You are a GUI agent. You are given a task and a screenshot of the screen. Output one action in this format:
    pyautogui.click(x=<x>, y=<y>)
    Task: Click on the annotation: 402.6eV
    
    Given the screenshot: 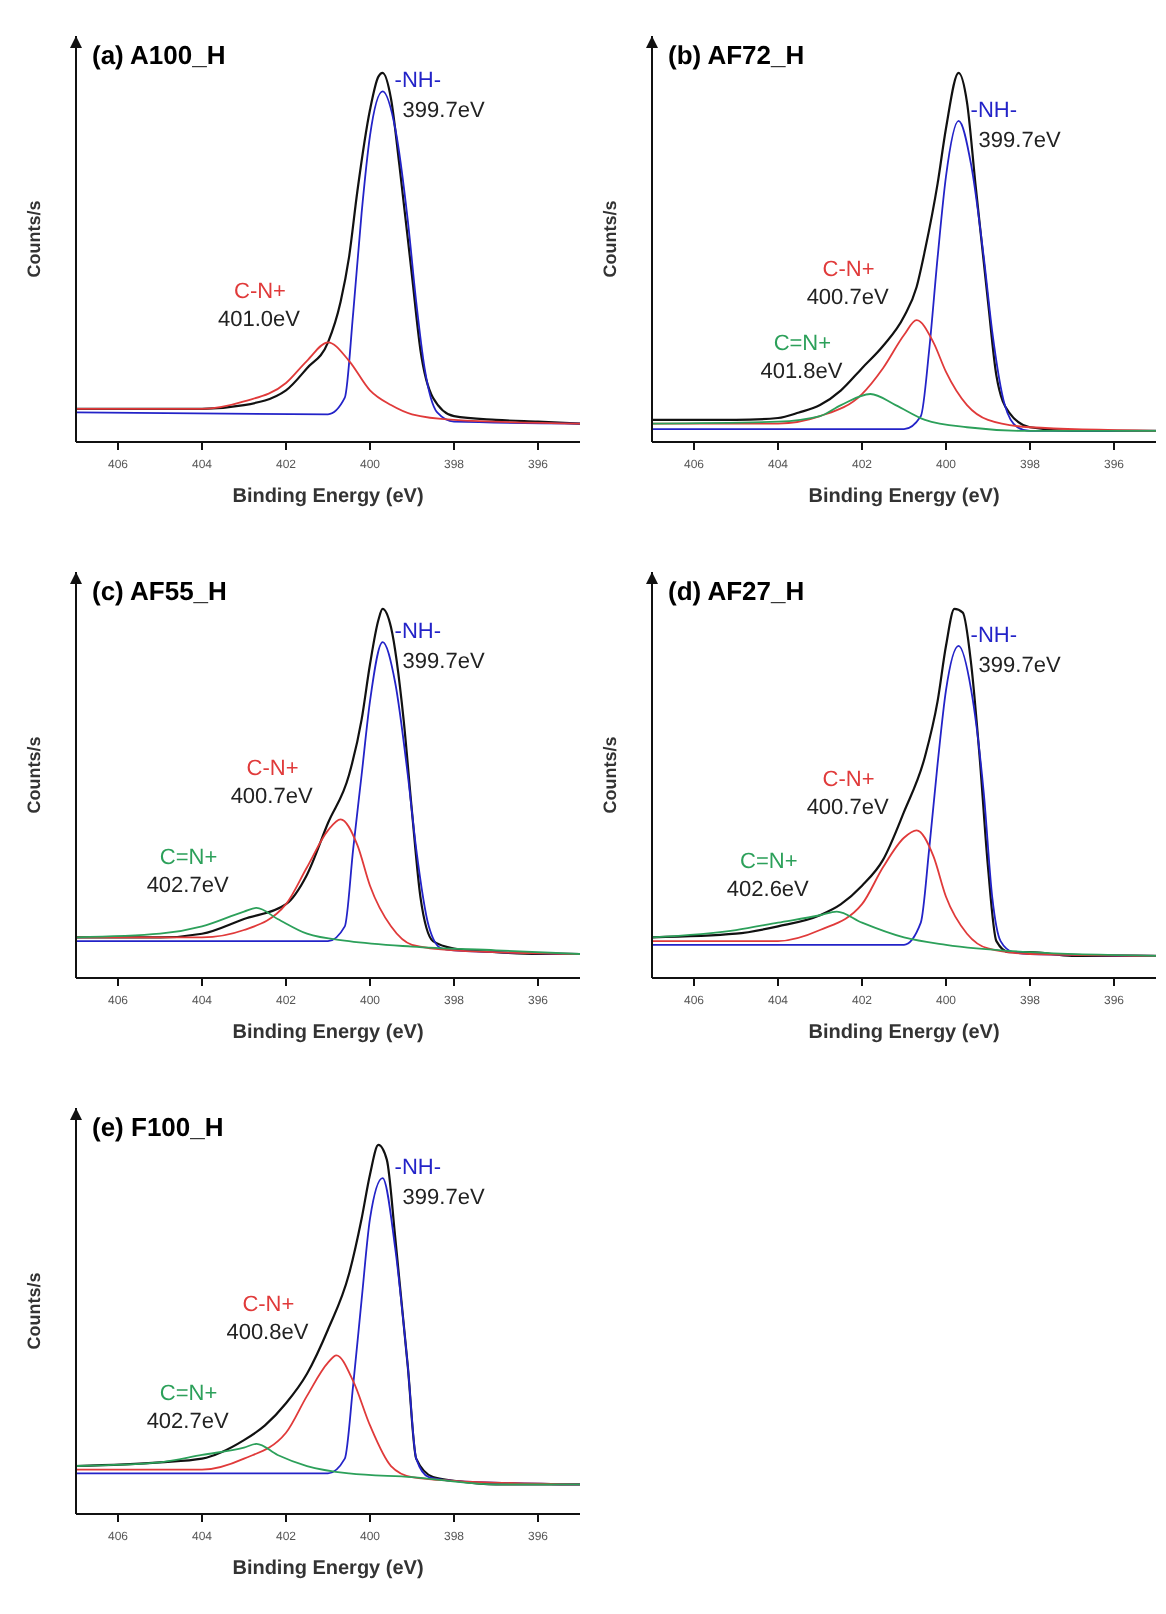 What is the action you would take?
    pyautogui.click(x=768, y=889)
    